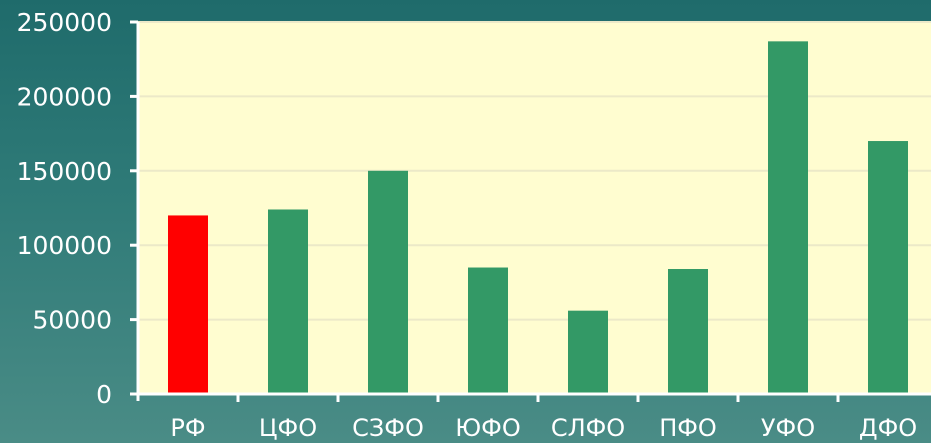 This screenshot has height=443, width=931. Describe the element at coordinates (588, 428) in the screenshot. I see `x-tick-label: СЛФО` at that location.